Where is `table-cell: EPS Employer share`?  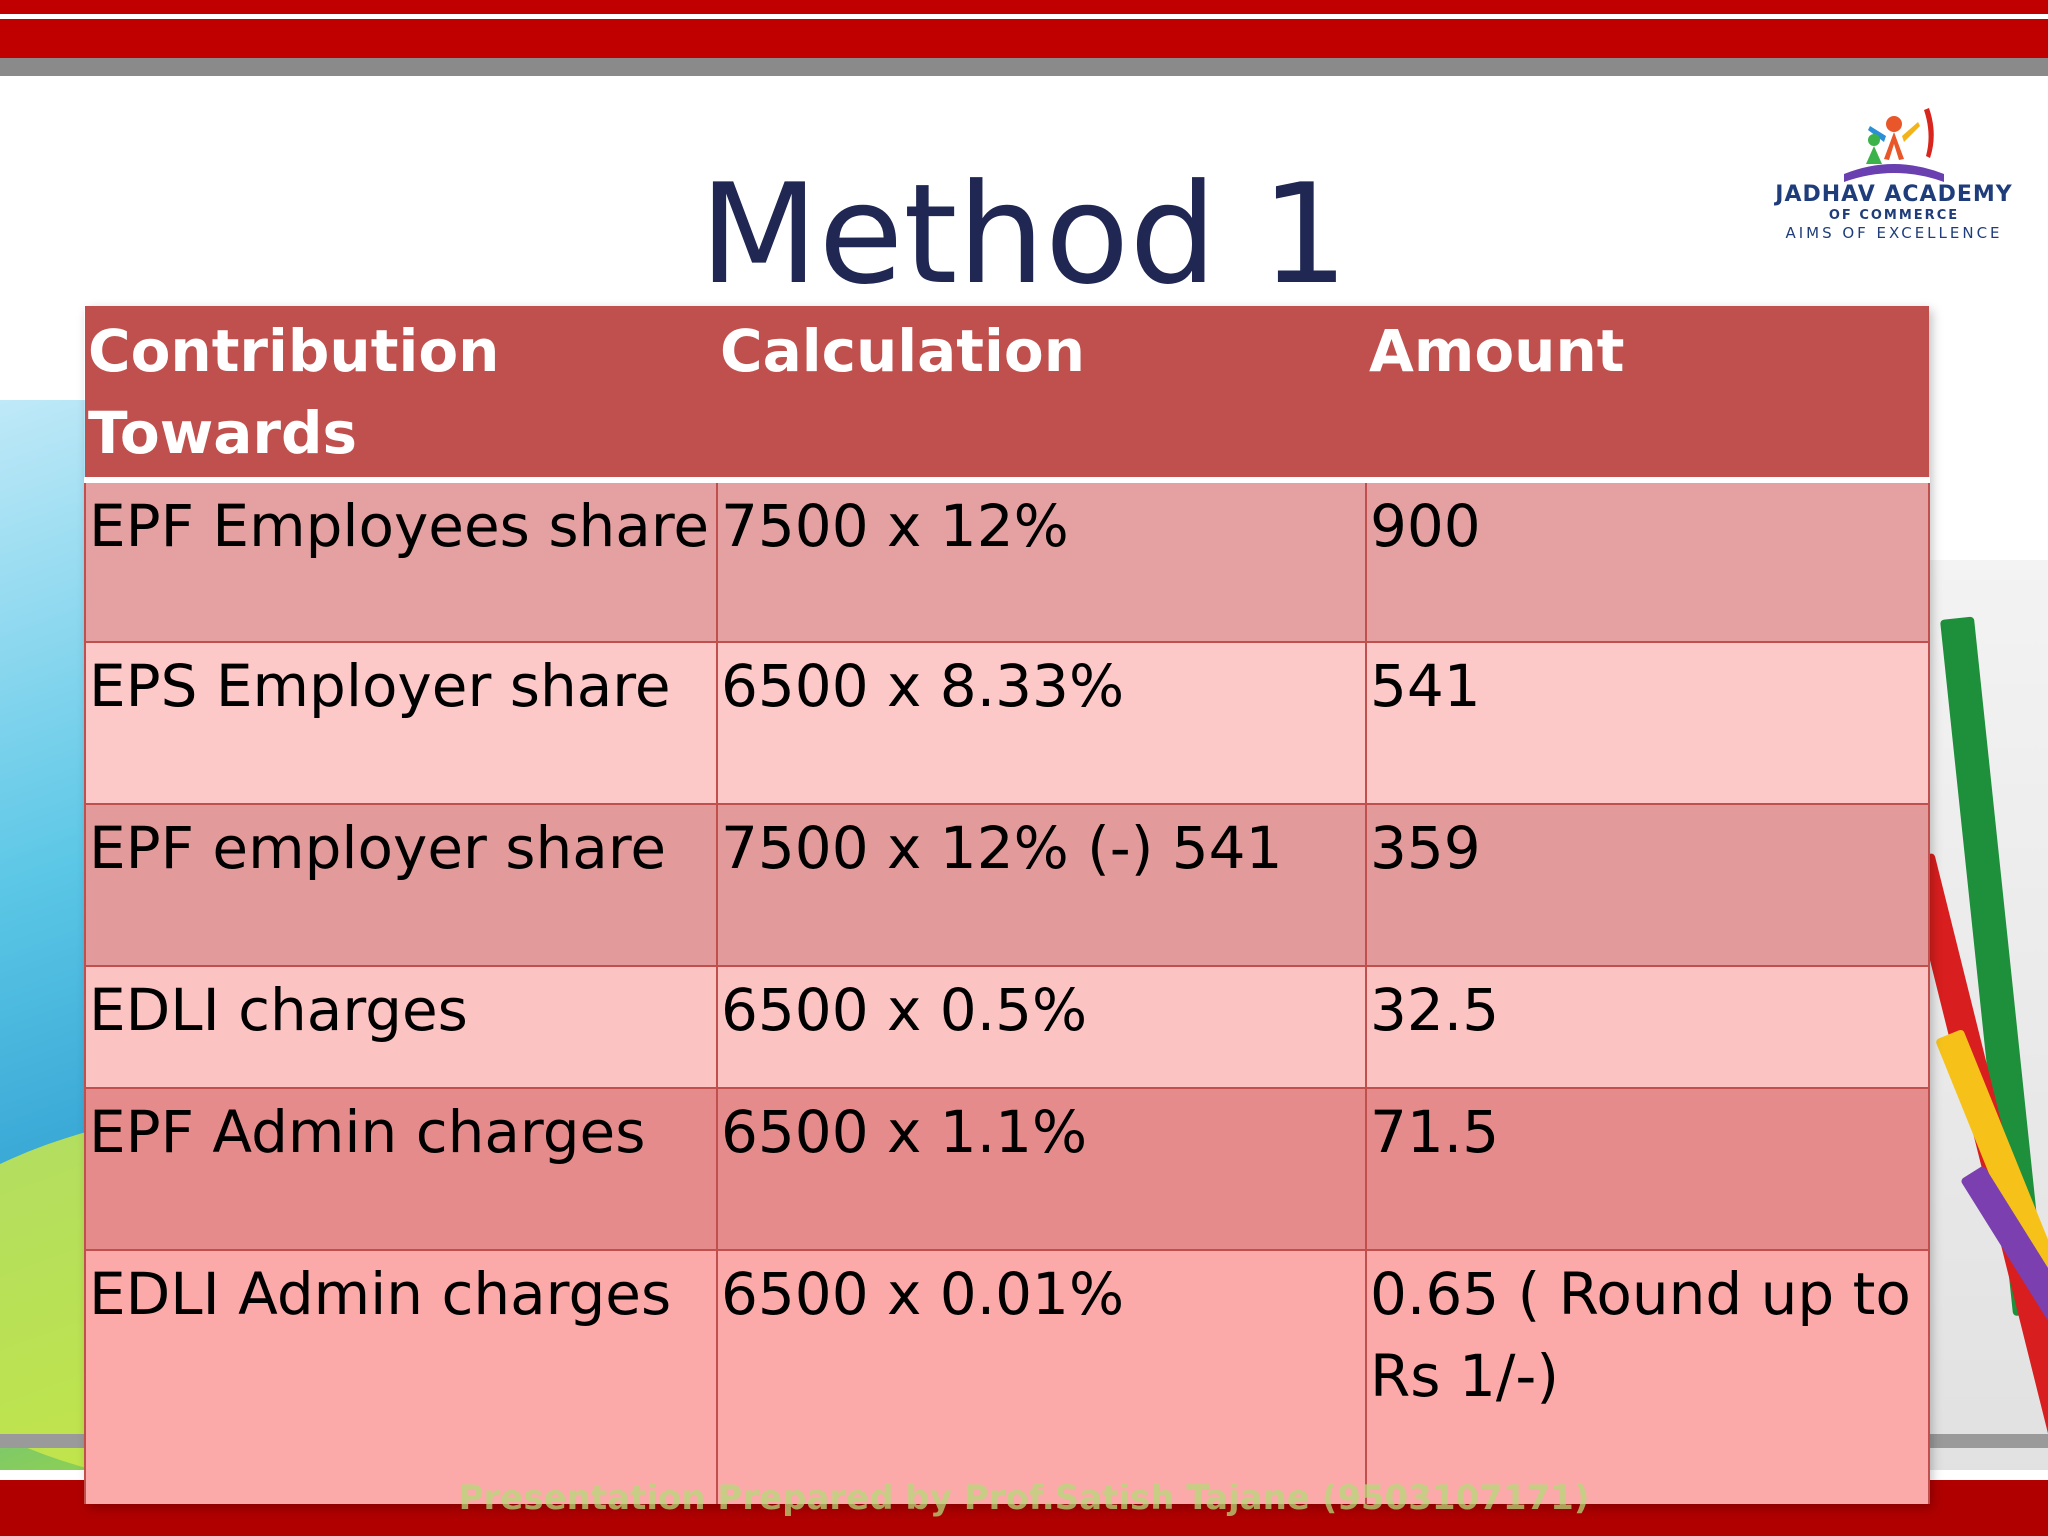 table-cell: EPS Employer share is located at coordinates (401, 722).